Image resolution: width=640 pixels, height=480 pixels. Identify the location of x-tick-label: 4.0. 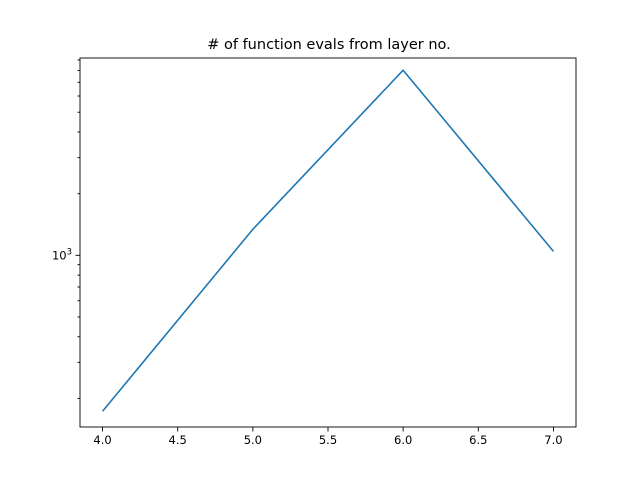
(102, 440).